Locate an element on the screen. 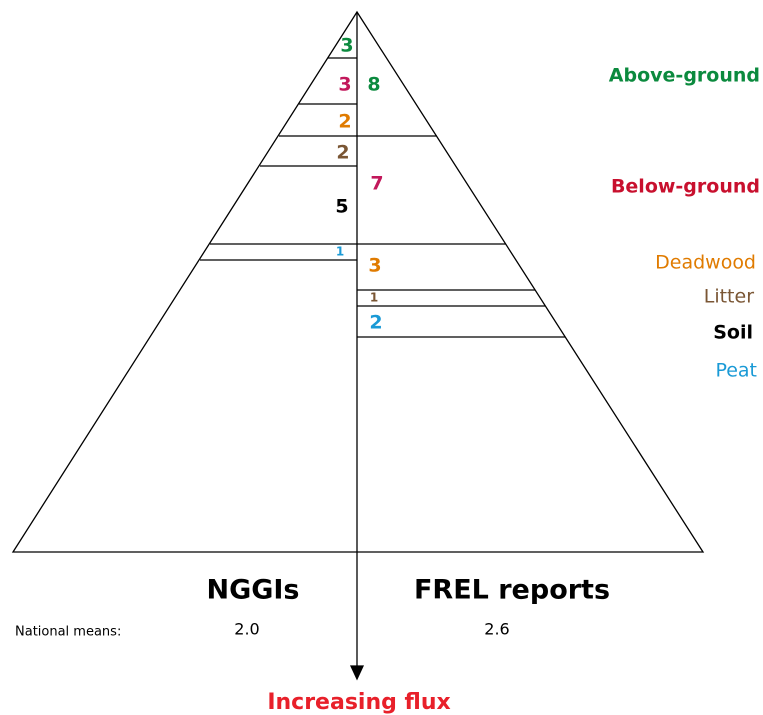 Image resolution: width=763 pixels, height=715 pixels. left-value: 5 is located at coordinates (341, 207).